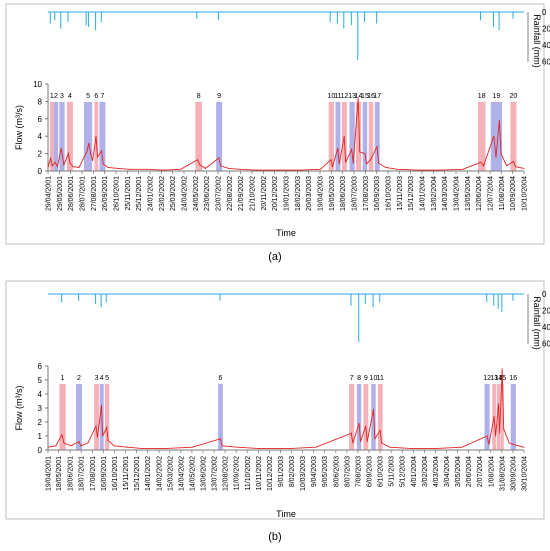  What do you see at coordinates (270, 473) in the screenshot?
I see `time-x-tick-label: 10/12/2002` at bounding box center [270, 473].